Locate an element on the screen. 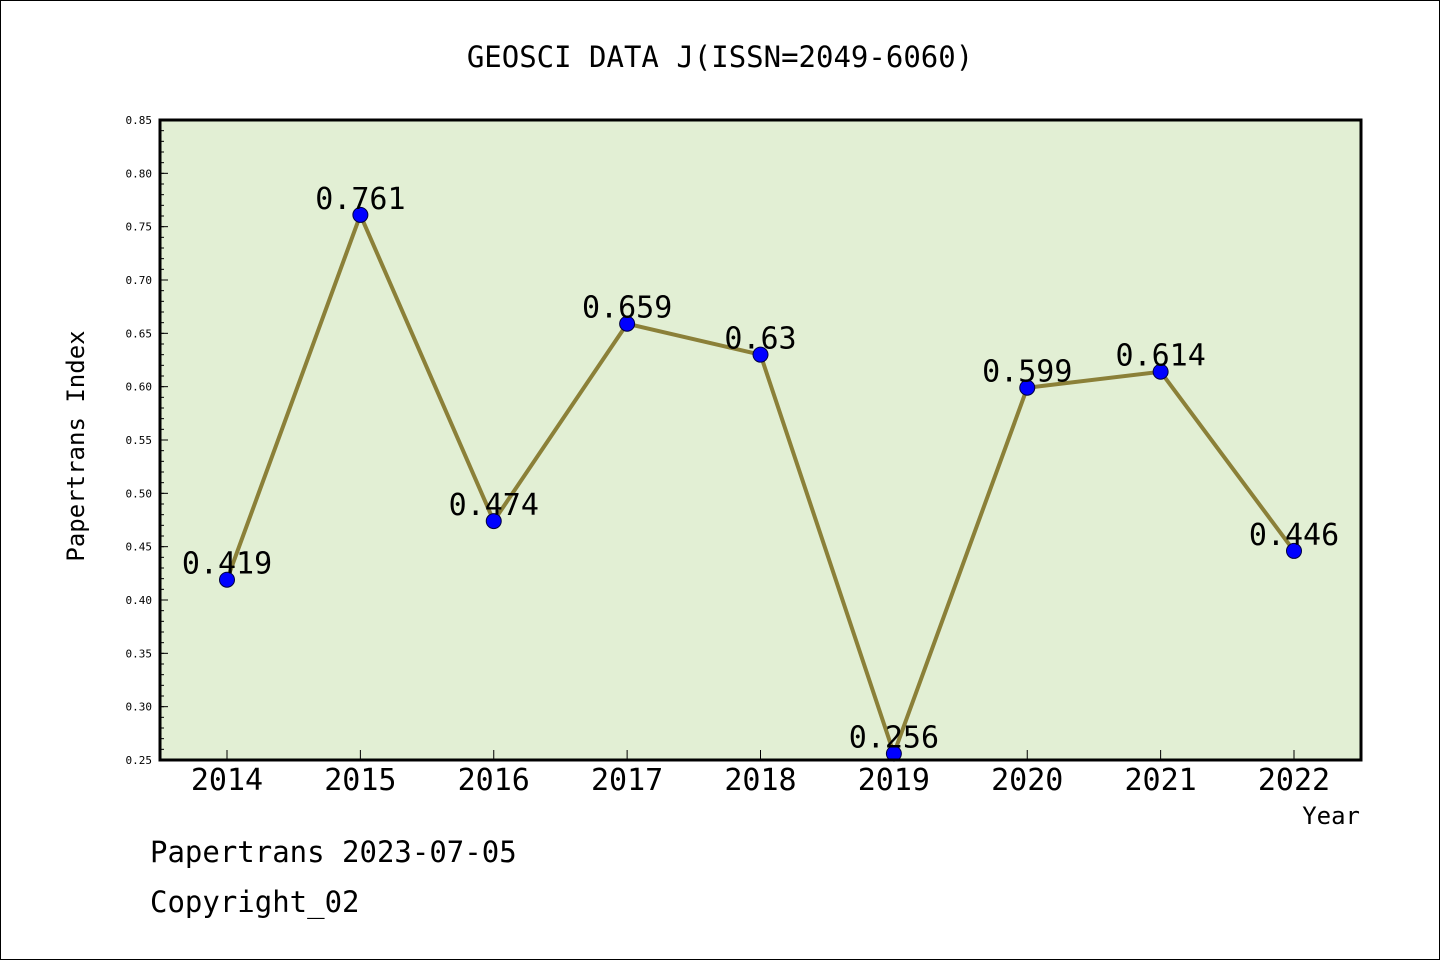 Image resolution: width=1440 pixels, height=960 pixels. x-tick-label: 2017 is located at coordinates (627, 780).